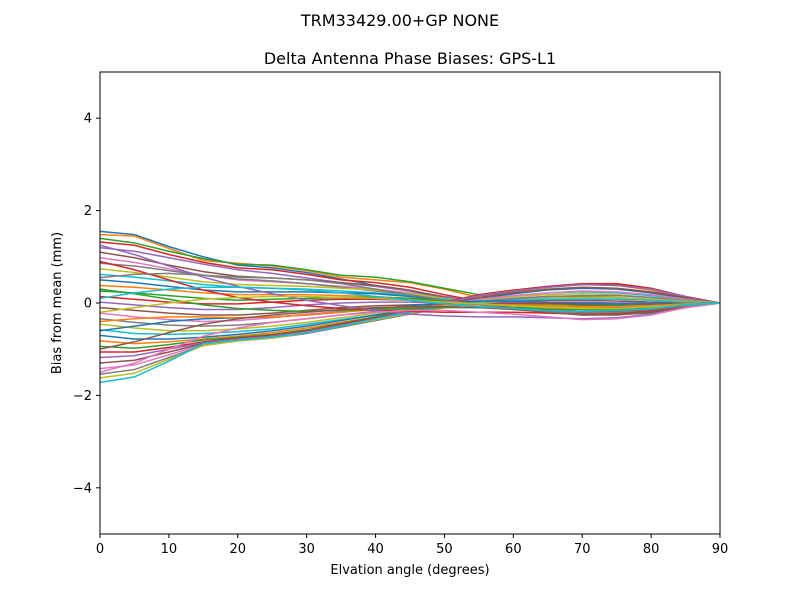 The image size is (800, 600). What do you see at coordinates (410, 58) in the screenshot?
I see `chart-title: Delta Antenna Phase Biases: GPS-L1` at bounding box center [410, 58].